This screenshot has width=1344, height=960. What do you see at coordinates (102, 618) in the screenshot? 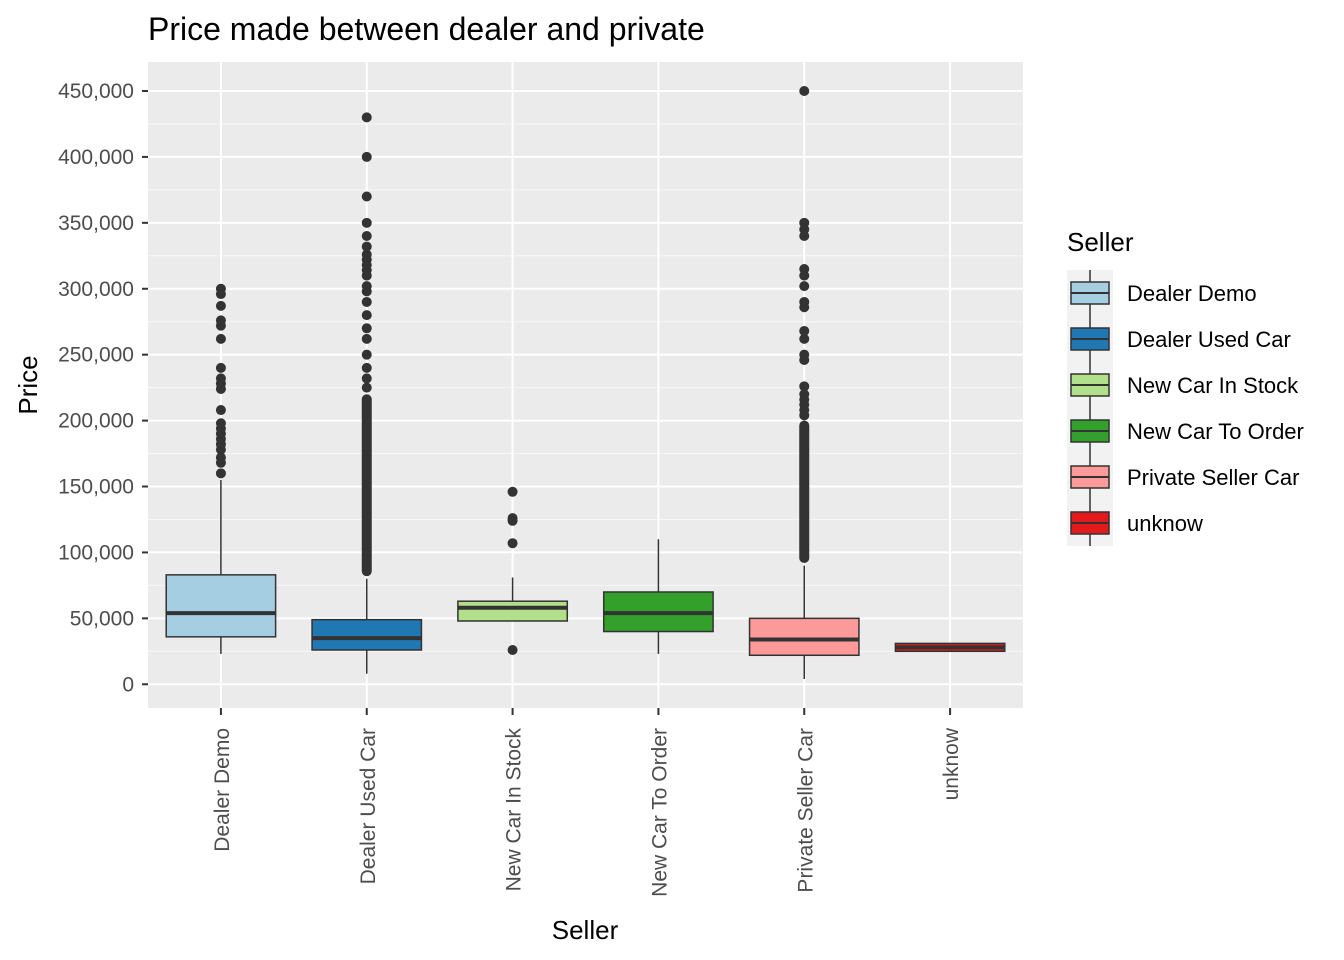
I see `y-tick-label: 50,000` at bounding box center [102, 618].